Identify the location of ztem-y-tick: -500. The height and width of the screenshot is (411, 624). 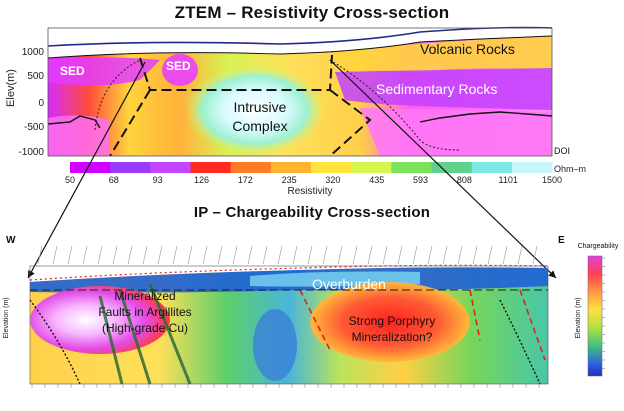
(34, 127).